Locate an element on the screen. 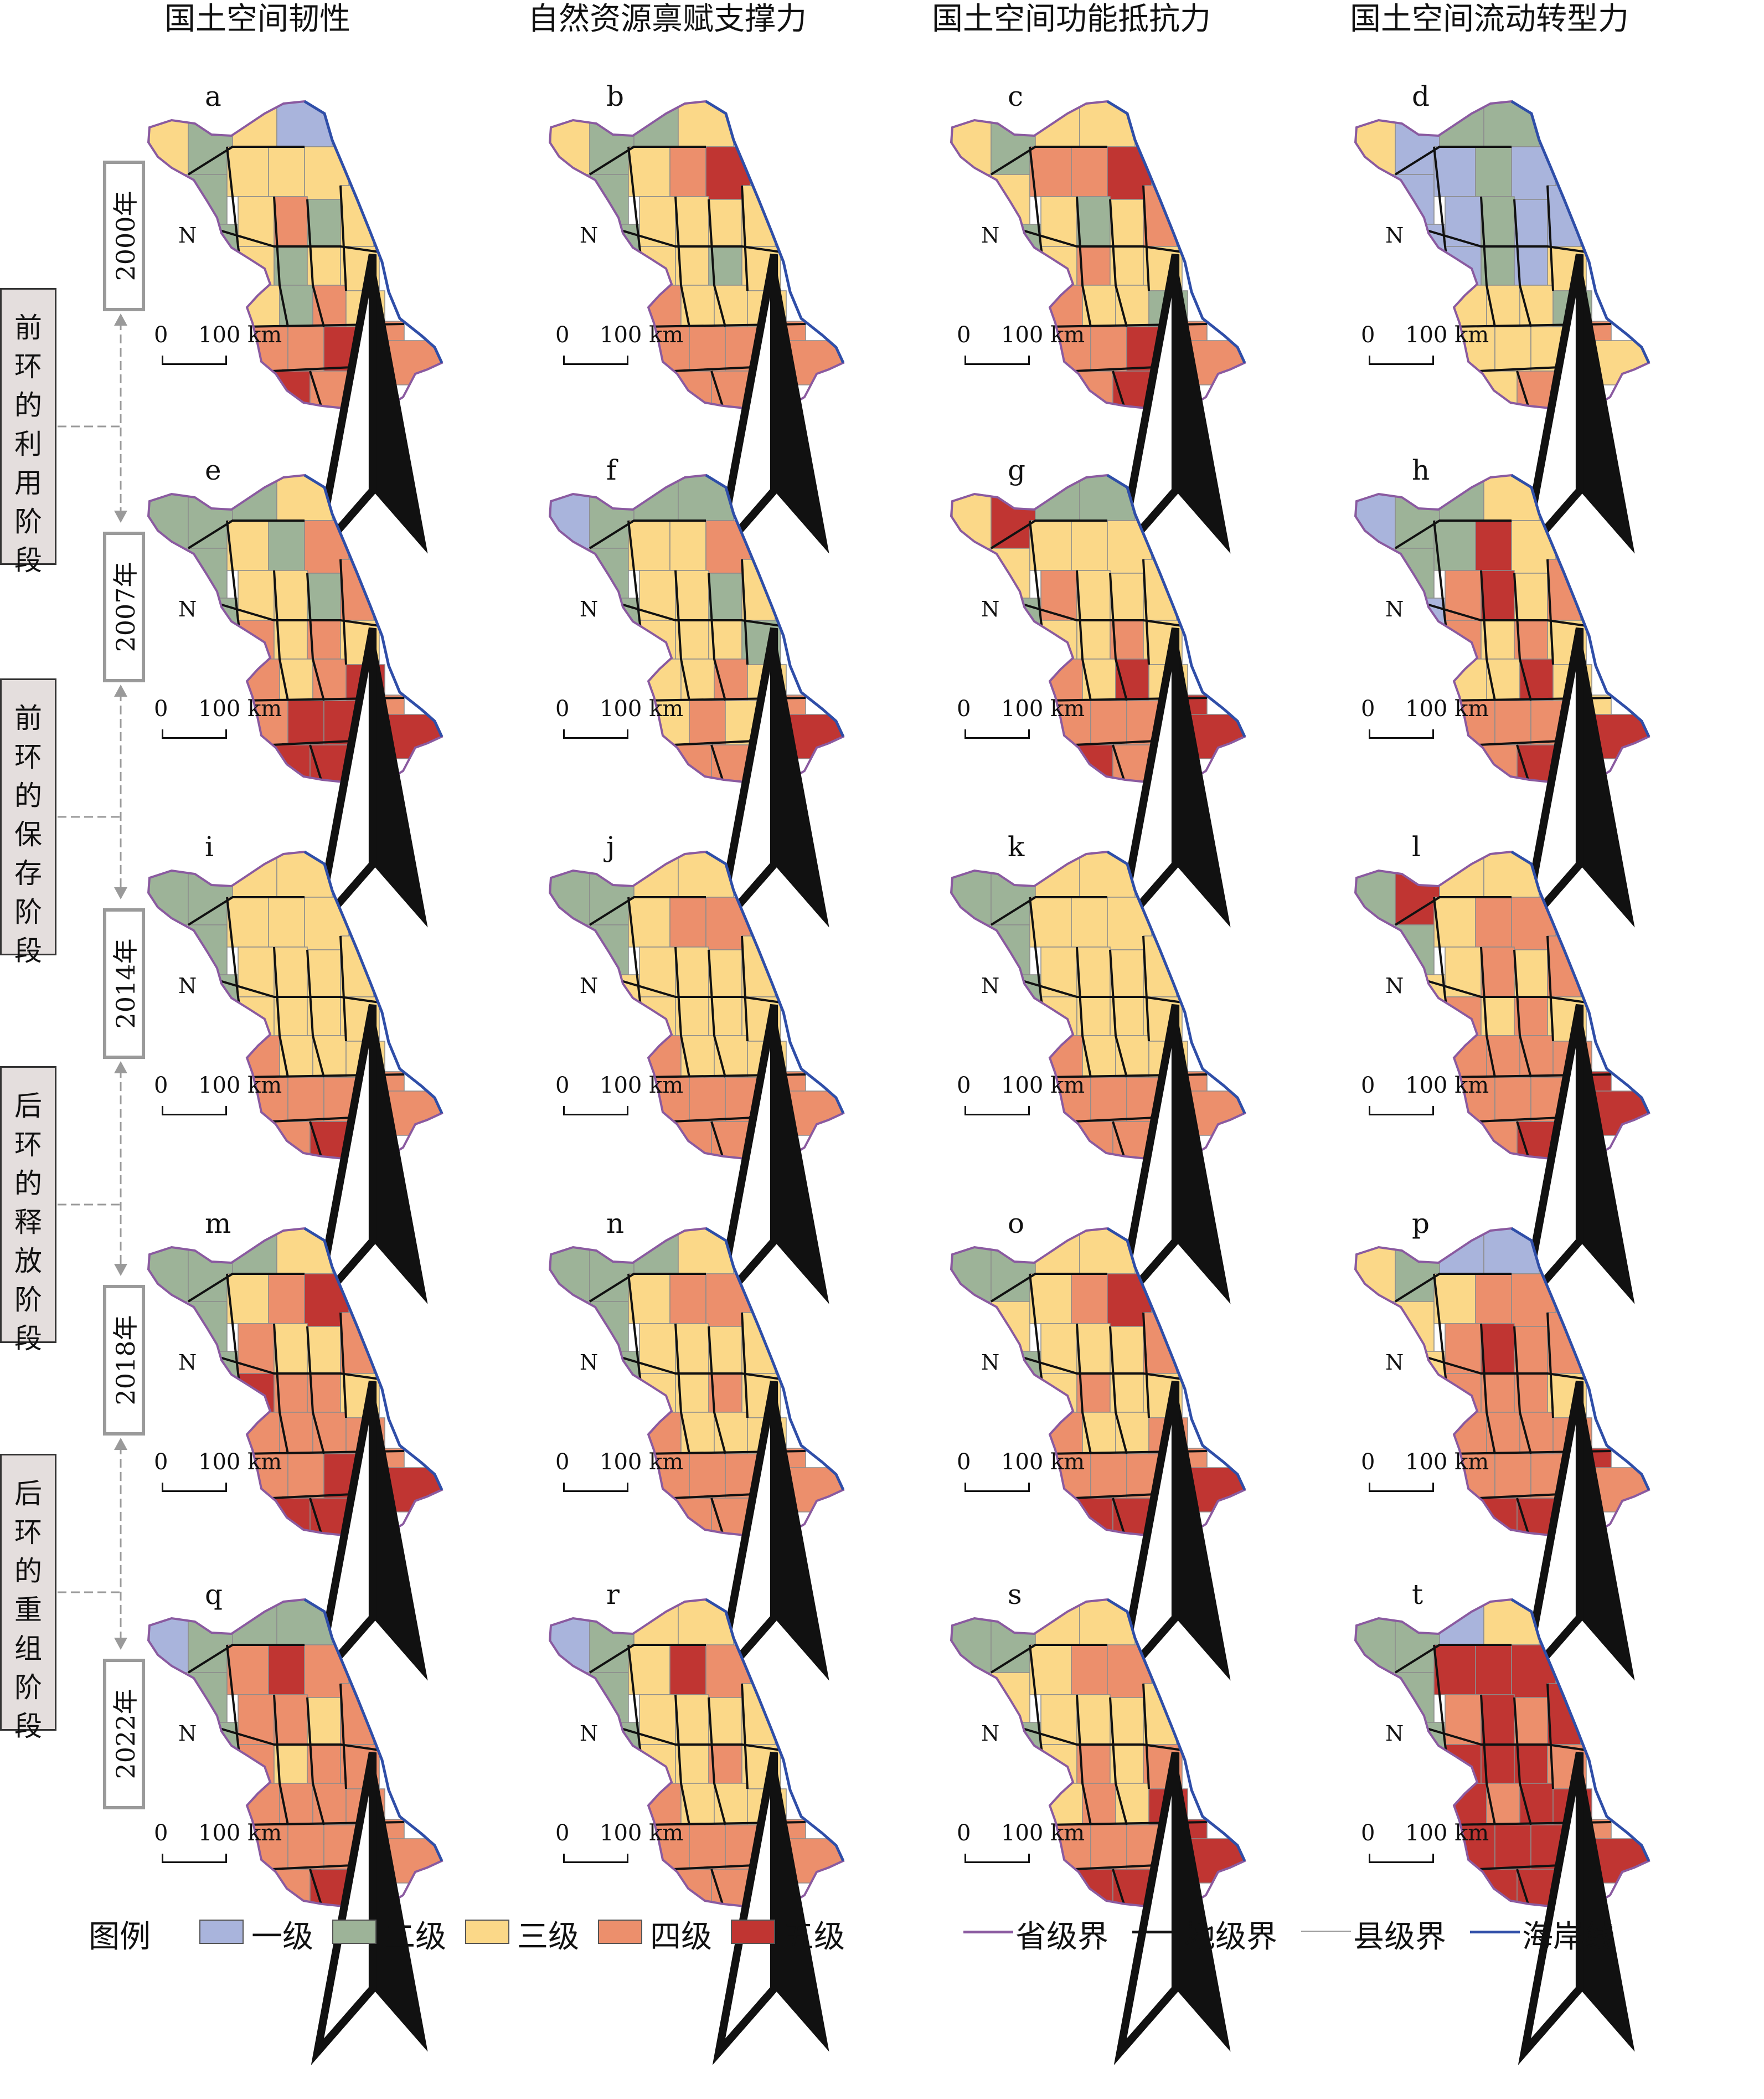 The image size is (1764, 2099). stage-char: 释 is located at coordinates (28, 1222).